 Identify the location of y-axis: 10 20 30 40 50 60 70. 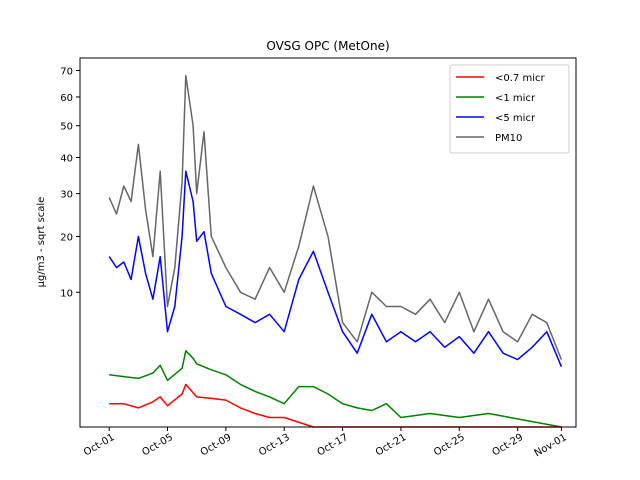
(70, 183).